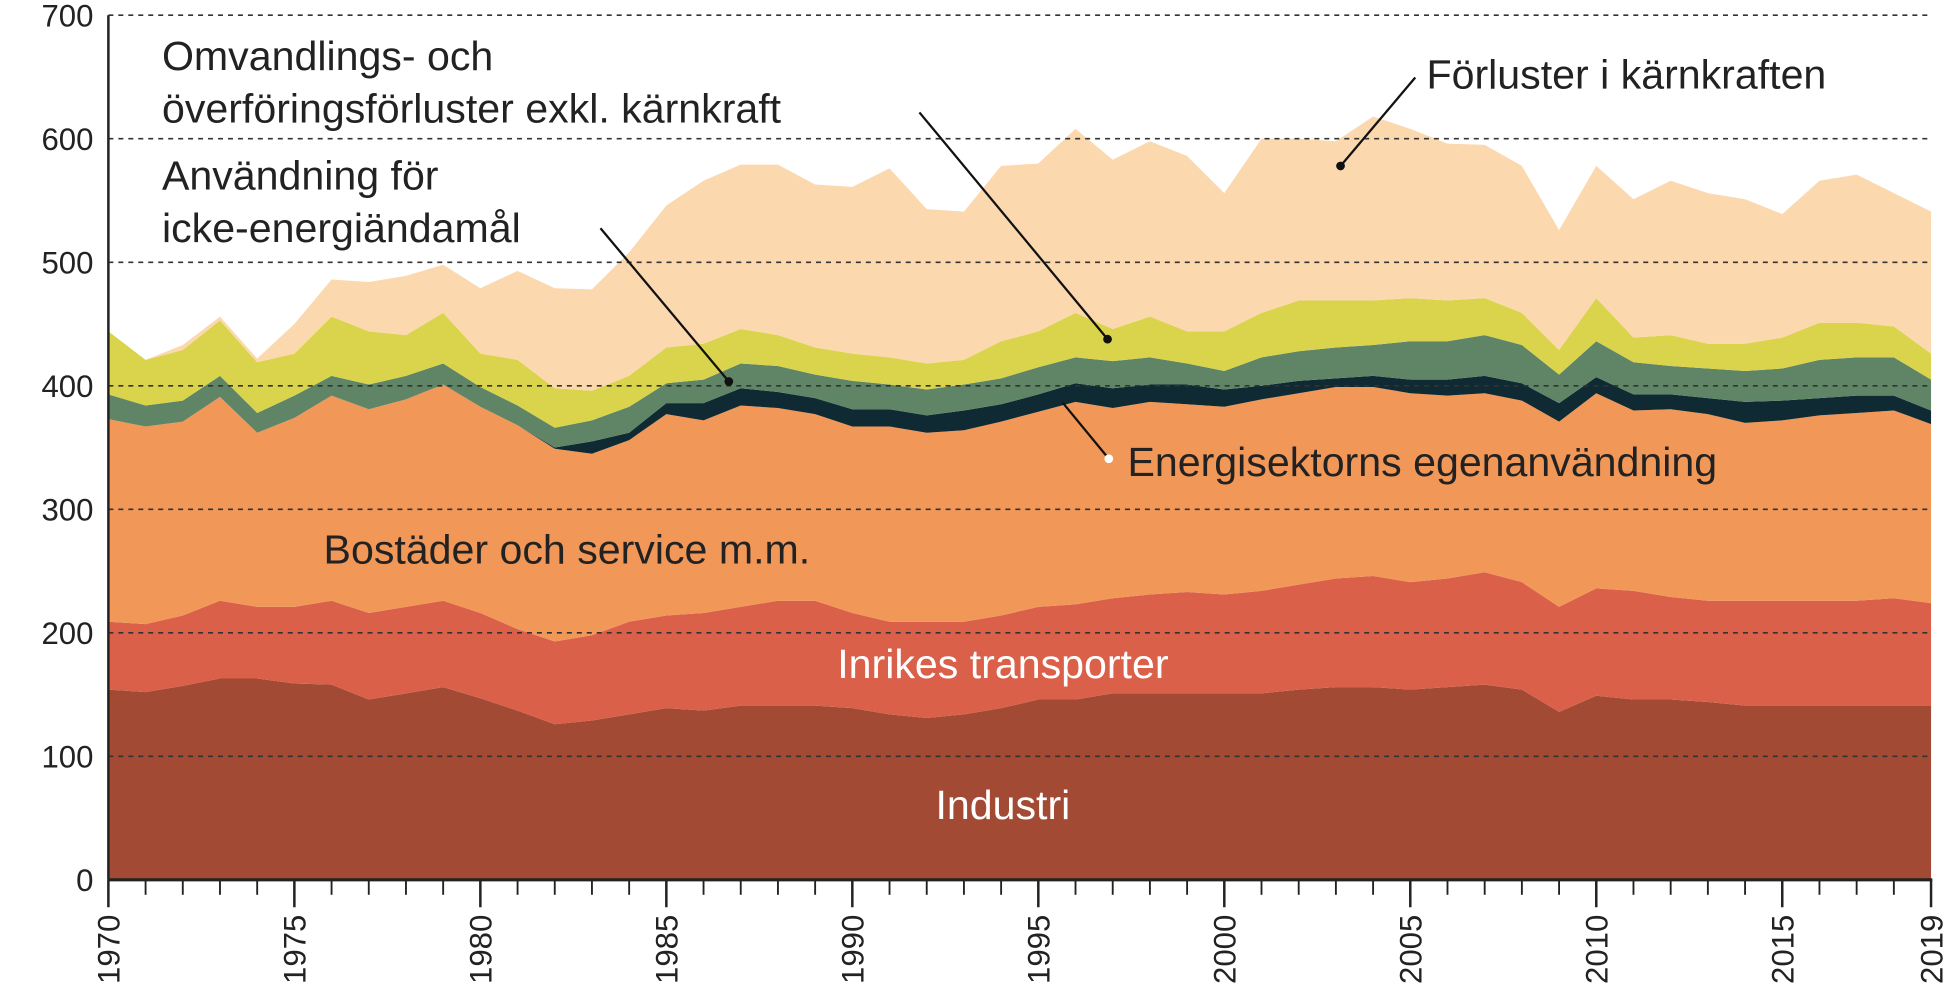  I want to click on x-tick-label: 1990, so click(853, 949).